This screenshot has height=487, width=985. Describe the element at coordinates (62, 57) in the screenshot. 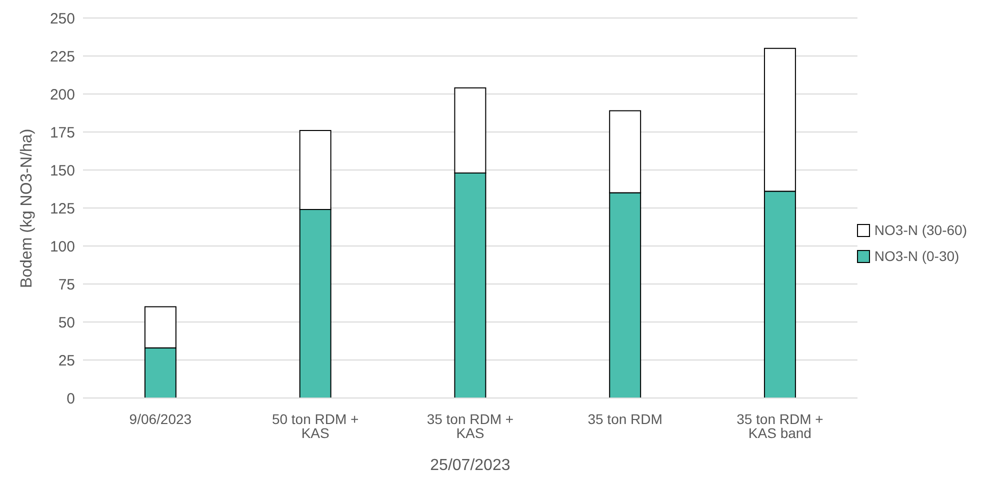

I see `y-tick-label: 225` at that location.